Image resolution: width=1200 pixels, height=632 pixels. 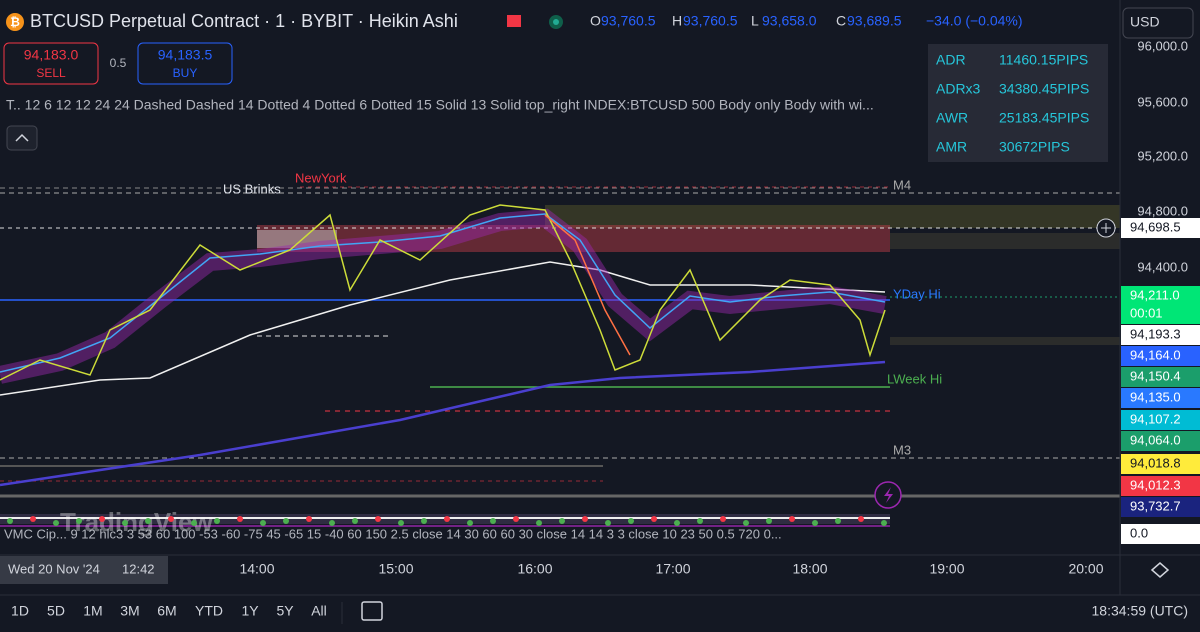 I want to click on price-tick-label: 94,800.0, so click(x=1162, y=210).